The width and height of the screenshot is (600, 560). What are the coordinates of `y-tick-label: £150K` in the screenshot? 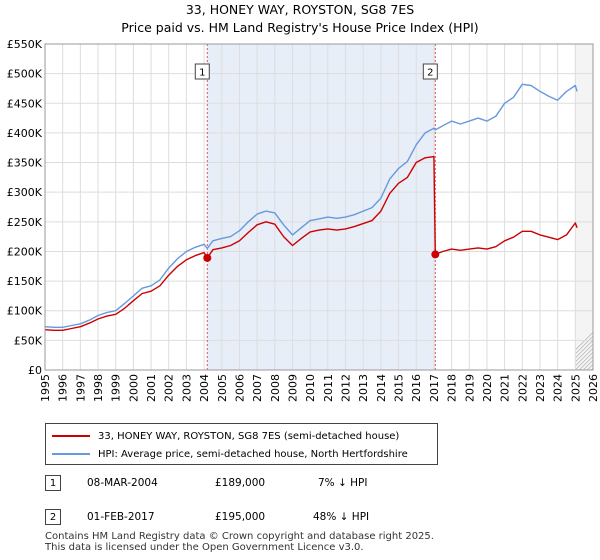 It's located at (25, 281).